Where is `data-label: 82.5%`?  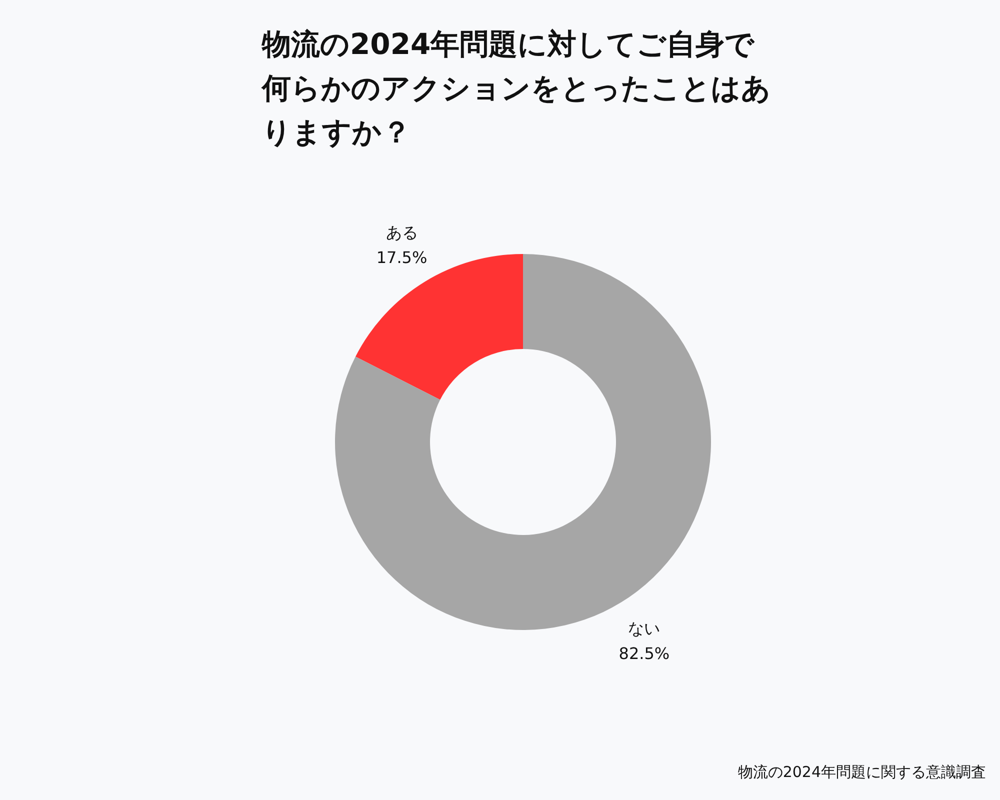 data-label: 82.5% is located at coordinates (644, 653).